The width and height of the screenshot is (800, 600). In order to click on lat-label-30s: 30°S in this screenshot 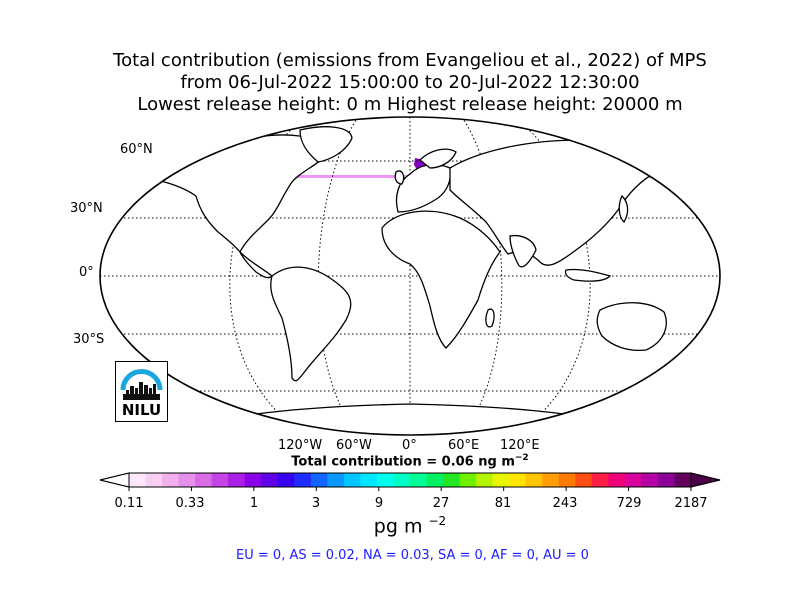, I will do `click(89, 339)`.